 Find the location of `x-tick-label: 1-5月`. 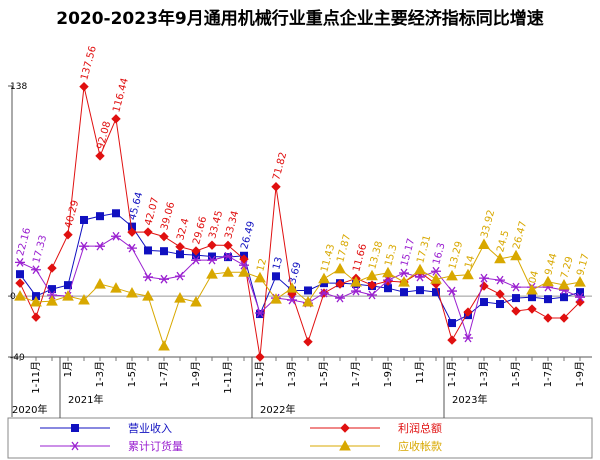

x-tick-label: 1-5月 is located at coordinates (516, 374).